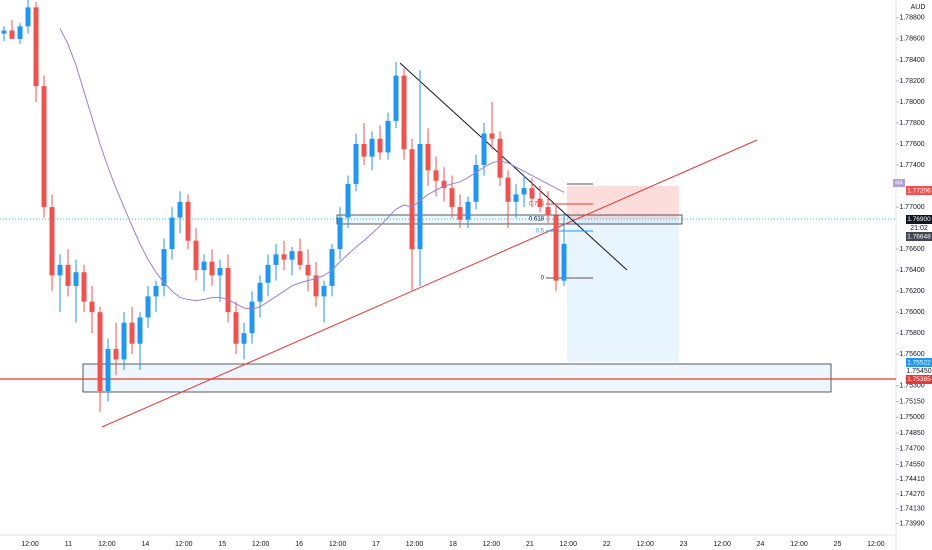 This screenshot has height=550, width=932. What do you see at coordinates (299, 544) in the screenshot?
I see `x-tick-label: 16` at bounding box center [299, 544].